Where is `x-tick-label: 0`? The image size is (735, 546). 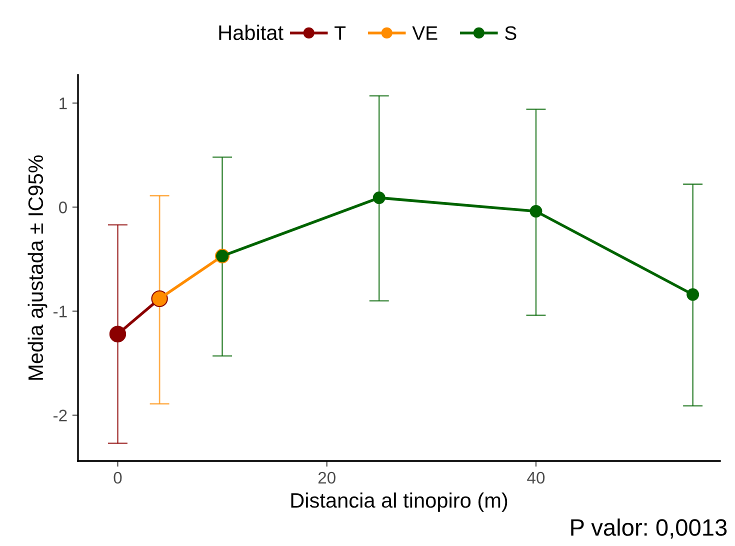
x-tick-label: 0 is located at coordinates (118, 478).